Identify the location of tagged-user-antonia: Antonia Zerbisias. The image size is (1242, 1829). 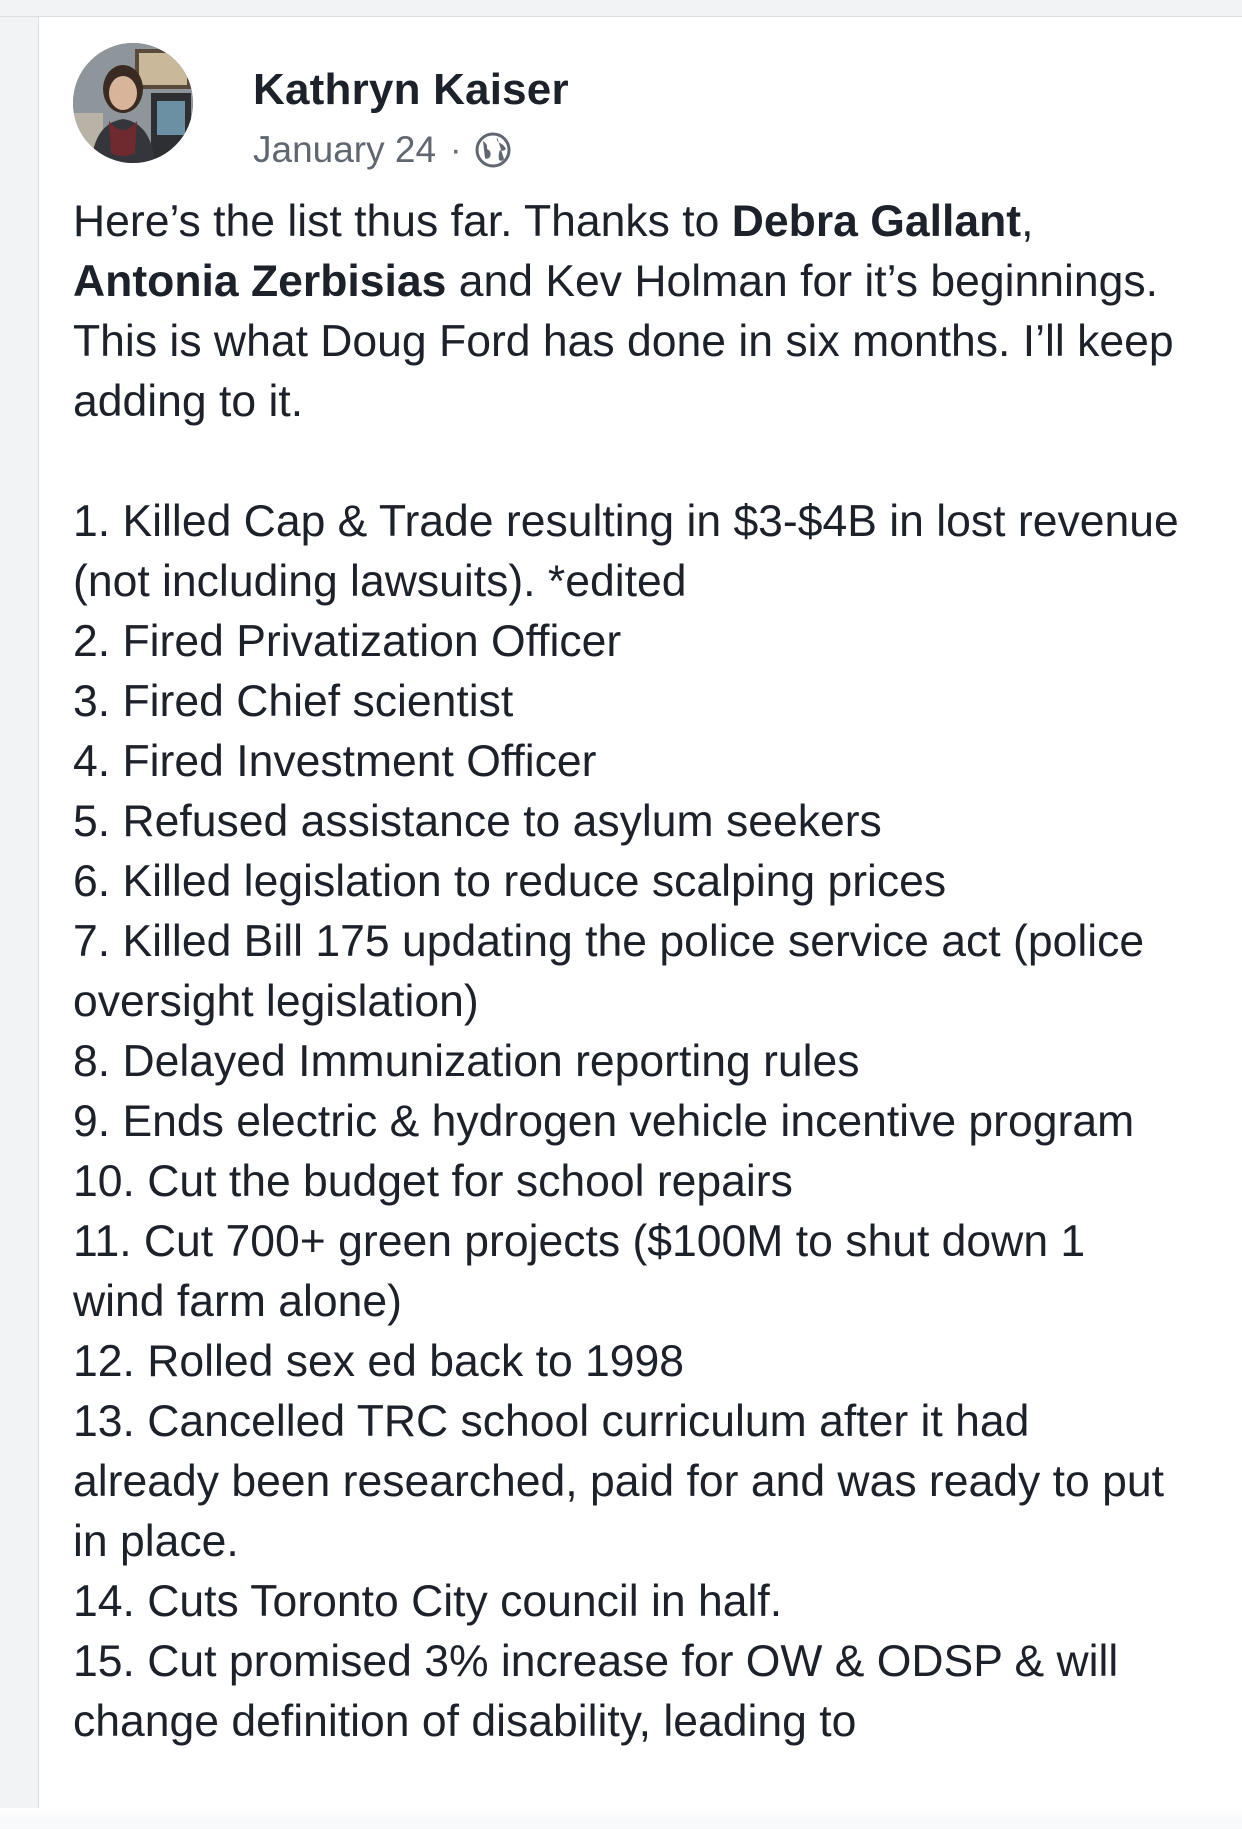
(260, 281).